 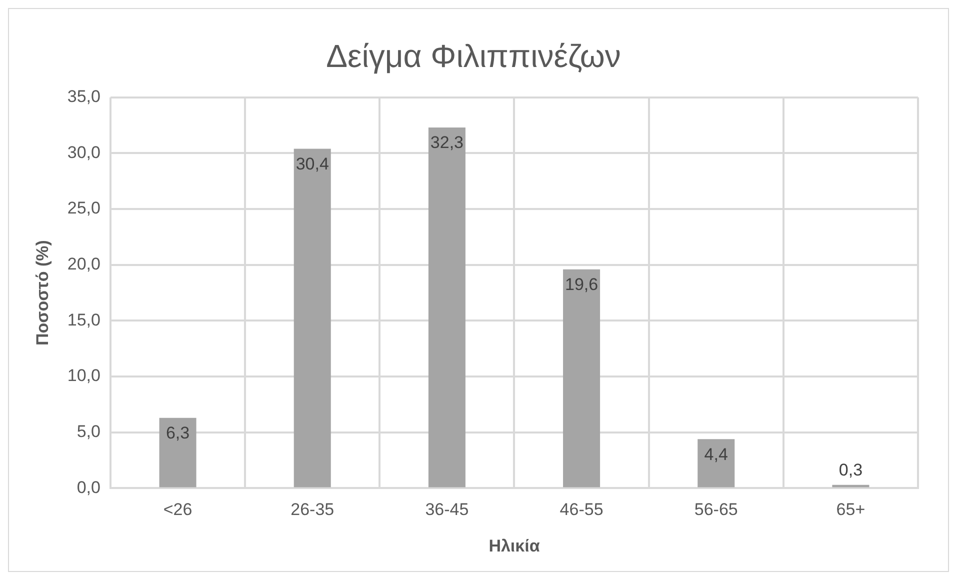 I want to click on data-label: 19,6, so click(x=581, y=284).